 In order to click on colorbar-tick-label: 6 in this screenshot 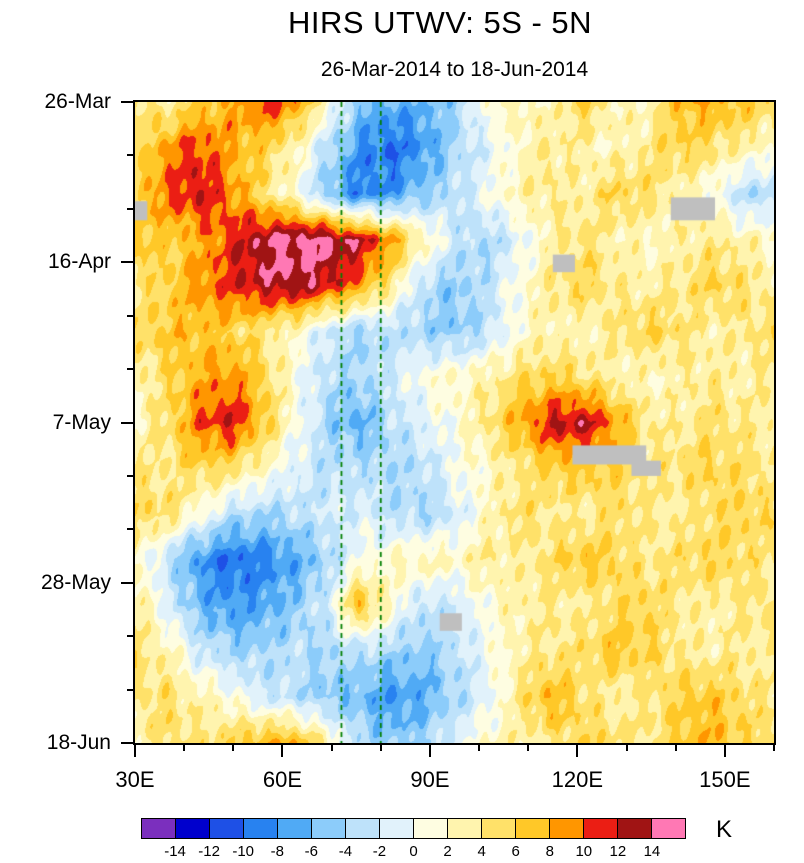, I will do `click(515, 851)`.